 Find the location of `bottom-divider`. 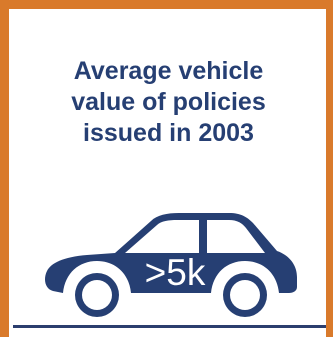

bottom-divider is located at coordinates (169, 326).